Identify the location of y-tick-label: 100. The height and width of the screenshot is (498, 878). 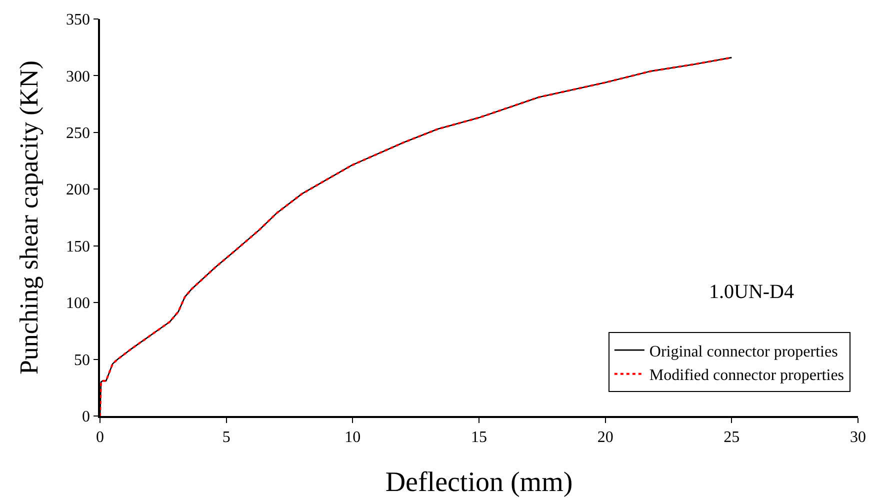
(78, 303).